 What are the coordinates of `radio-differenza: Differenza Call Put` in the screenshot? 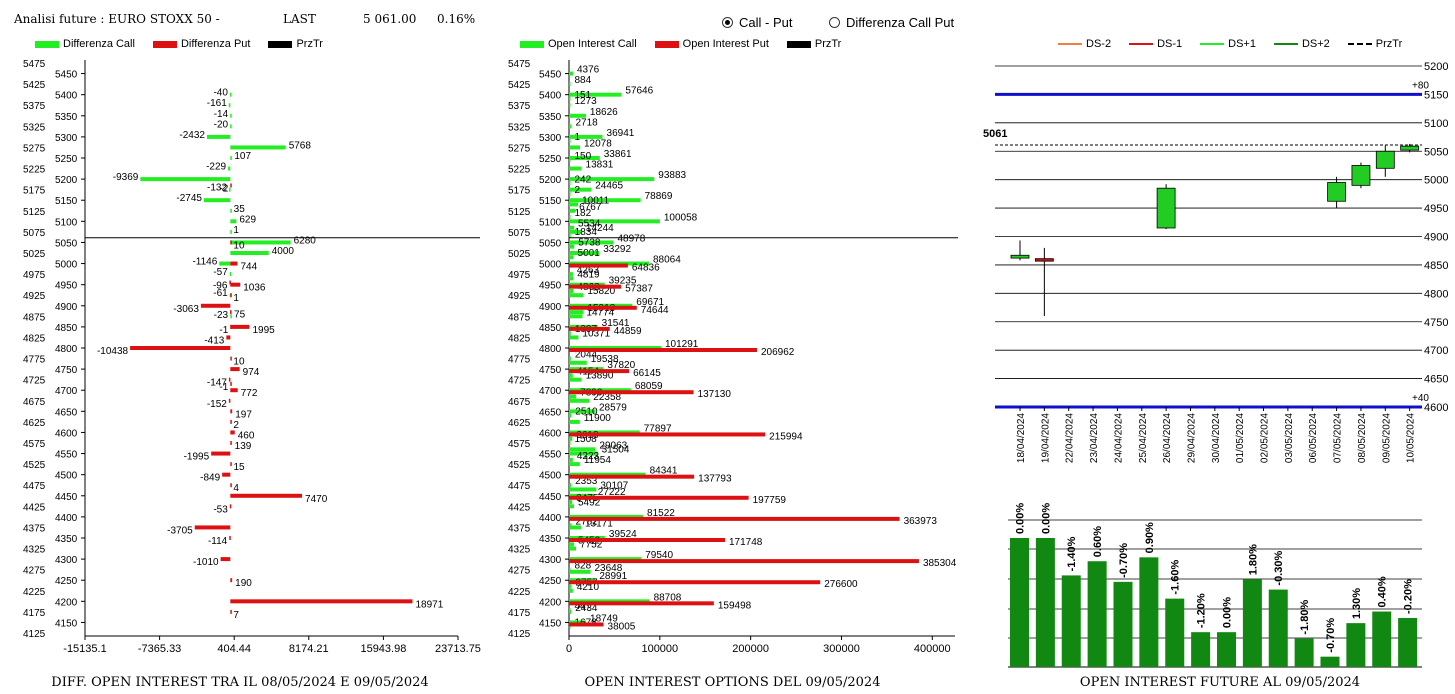 It's located at (891, 22).